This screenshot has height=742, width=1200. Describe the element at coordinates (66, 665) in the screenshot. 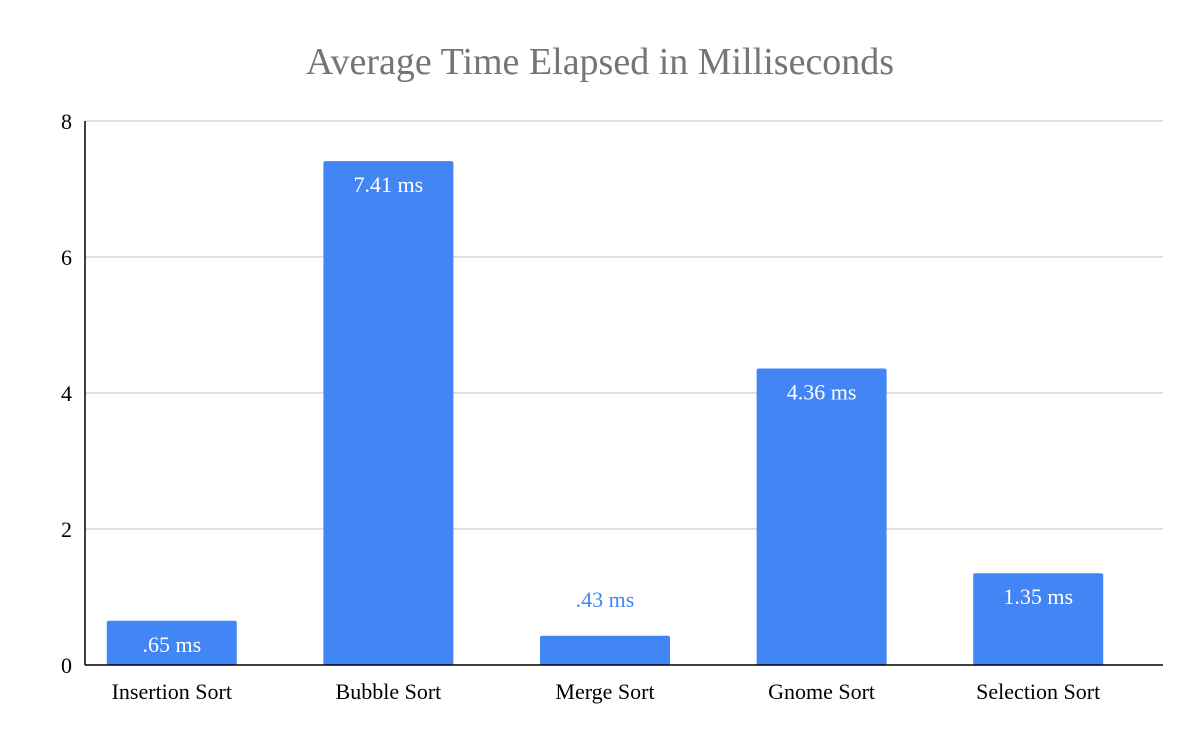

I see `y-tick-label: 0` at that location.